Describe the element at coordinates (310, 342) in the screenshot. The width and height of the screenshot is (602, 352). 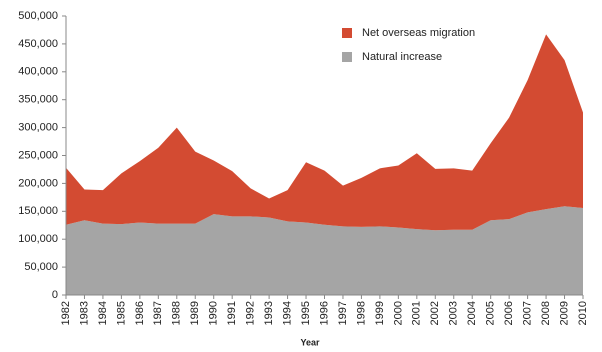
I see `x-axis-title: Year` at that location.